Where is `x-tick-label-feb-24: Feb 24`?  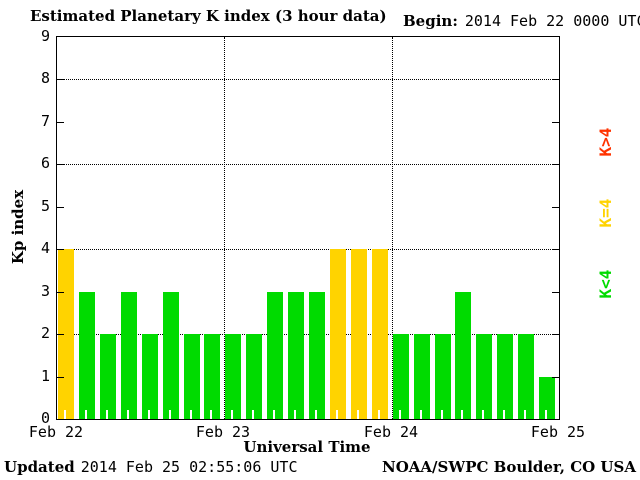 x-tick-label-feb-24: Feb 24 is located at coordinates (391, 432).